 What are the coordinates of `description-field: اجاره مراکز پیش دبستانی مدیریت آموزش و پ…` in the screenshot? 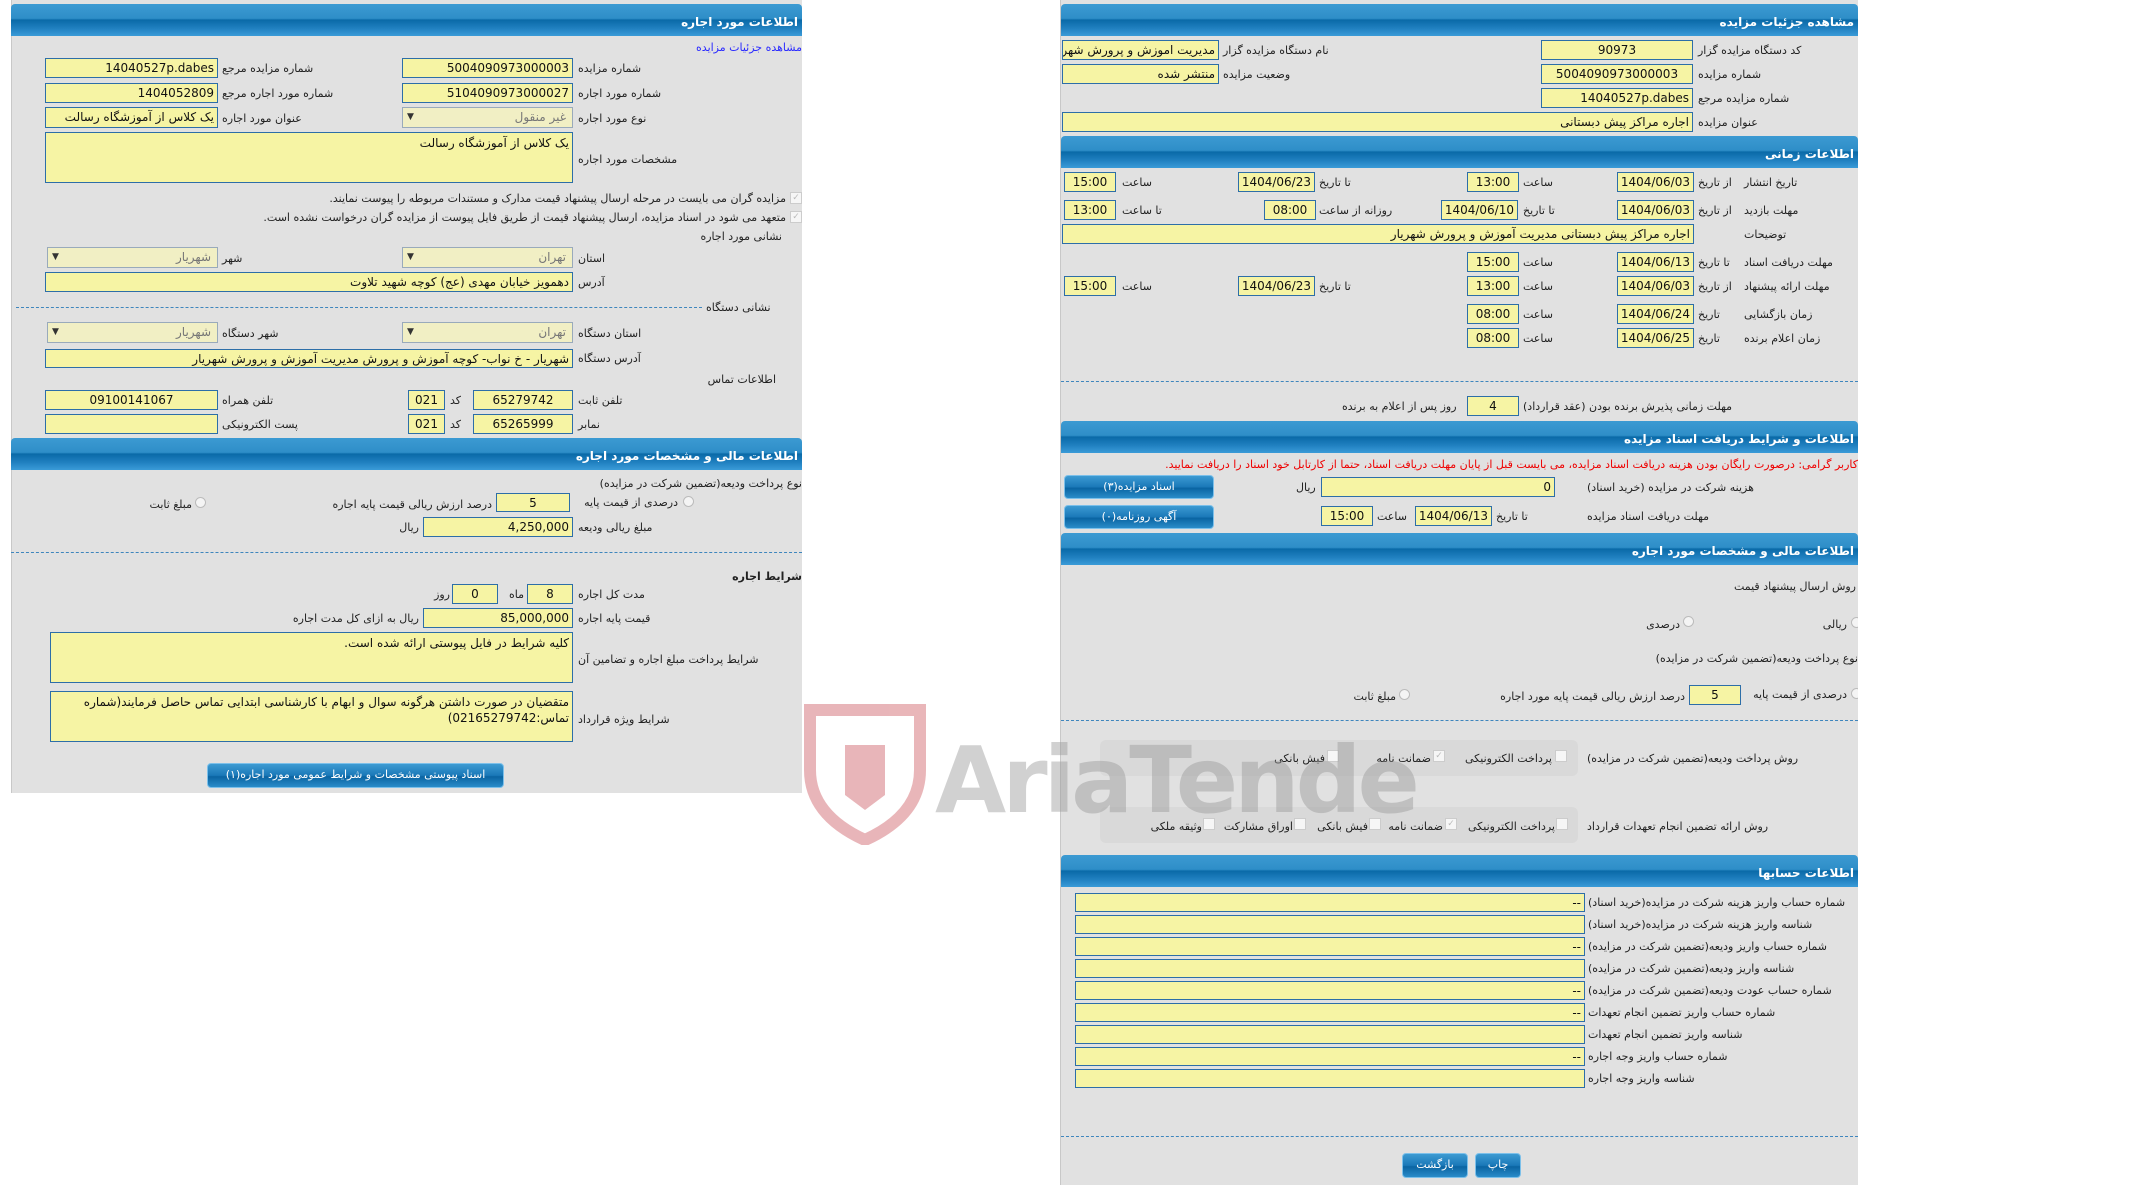 It's located at (1378, 234).